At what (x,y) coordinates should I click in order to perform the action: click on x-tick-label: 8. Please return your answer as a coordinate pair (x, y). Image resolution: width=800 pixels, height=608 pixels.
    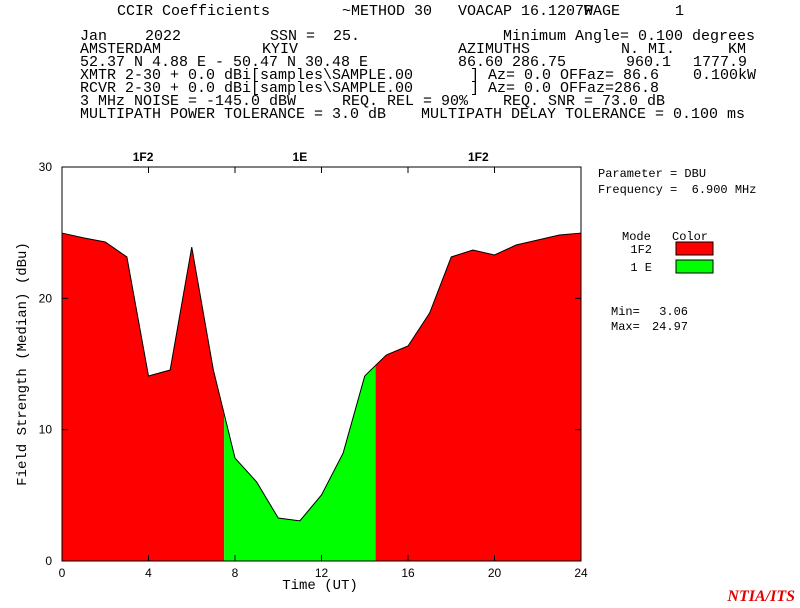
    Looking at the image, I should click on (235, 573).